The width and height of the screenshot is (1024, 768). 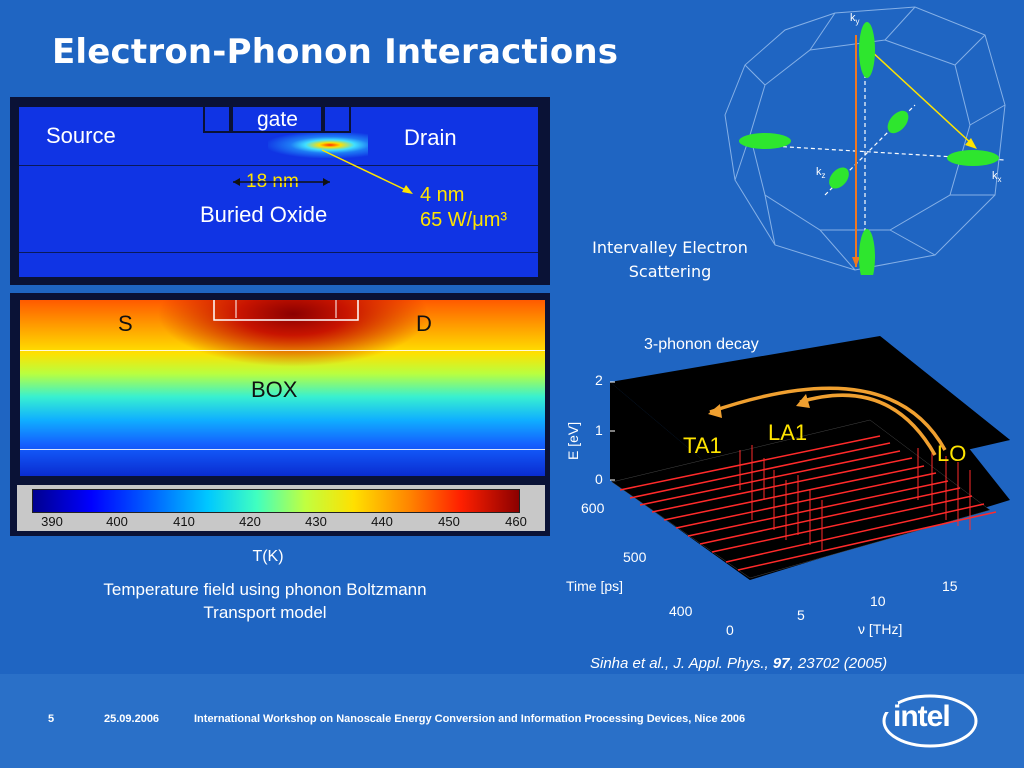 What do you see at coordinates (366, 171) in the screenshot?
I see `hotspot-pointer-line` at bounding box center [366, 171].